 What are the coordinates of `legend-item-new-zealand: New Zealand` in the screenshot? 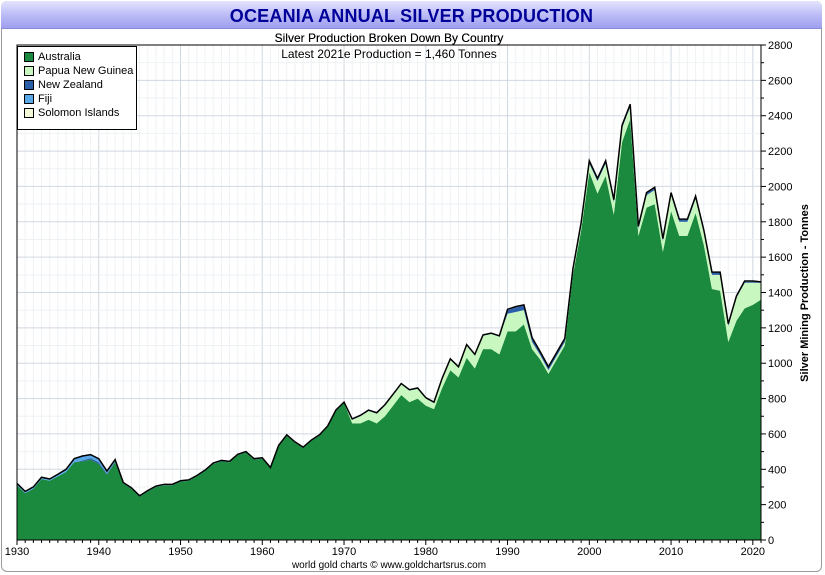 It's located at (80, 85).